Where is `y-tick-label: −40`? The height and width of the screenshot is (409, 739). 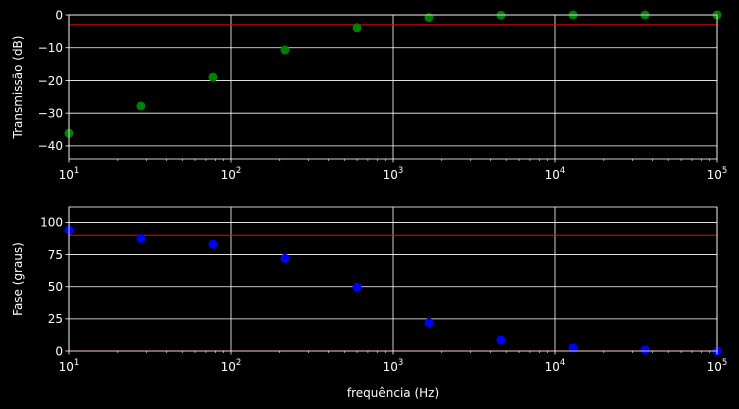
y-tick-label: −40 is located at coordinates (50, 146).